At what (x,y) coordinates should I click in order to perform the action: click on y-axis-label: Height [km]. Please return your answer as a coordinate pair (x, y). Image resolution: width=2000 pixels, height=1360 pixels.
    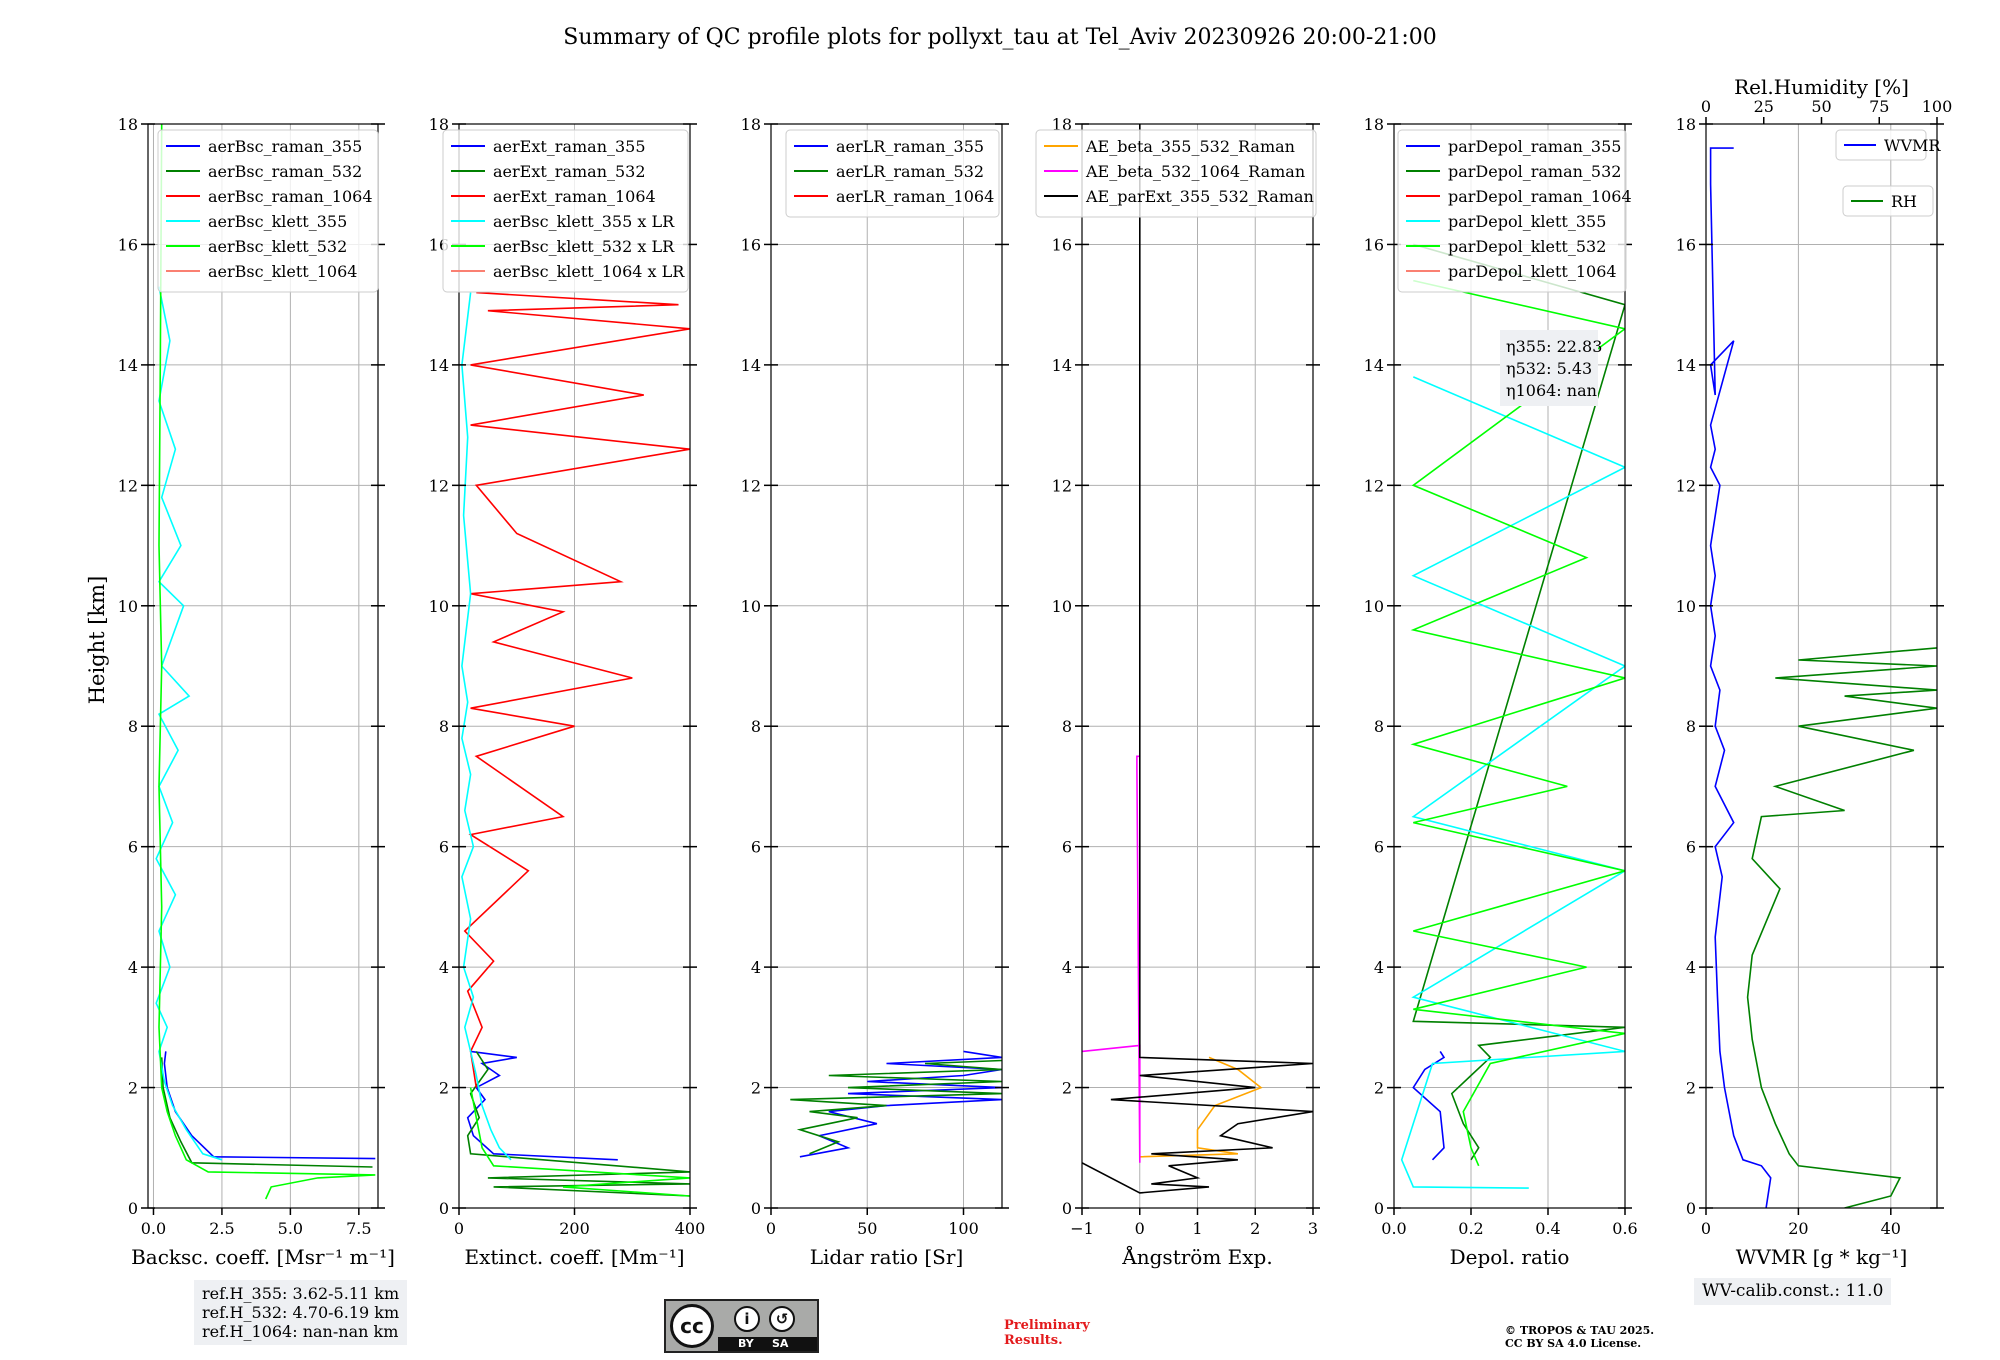
    Looking at the image, I should click on (97, 640).